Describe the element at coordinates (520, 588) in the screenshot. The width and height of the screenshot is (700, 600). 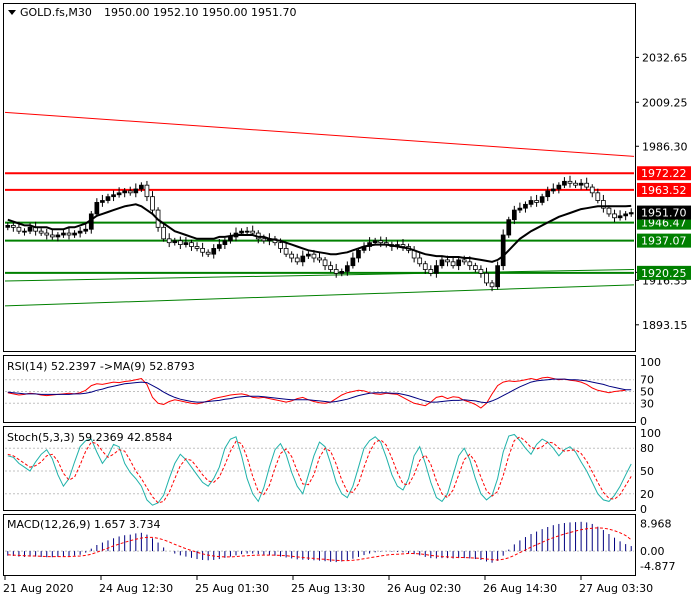
I see `time-tick-label: 26 Aug 14:30` at that location.